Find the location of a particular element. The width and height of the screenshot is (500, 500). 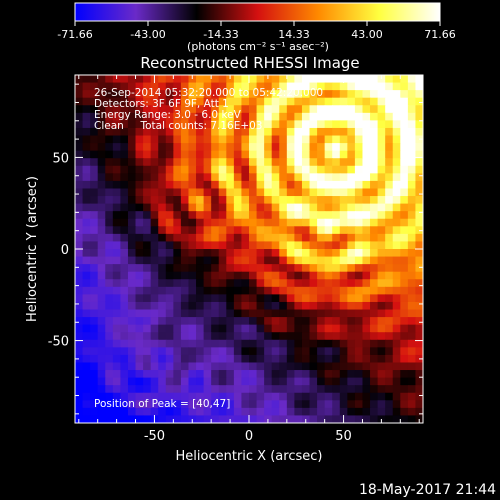

annotation-energy-range: Energy Range: 3.0 - 6.0 keV is located at coordinates (168, 115).